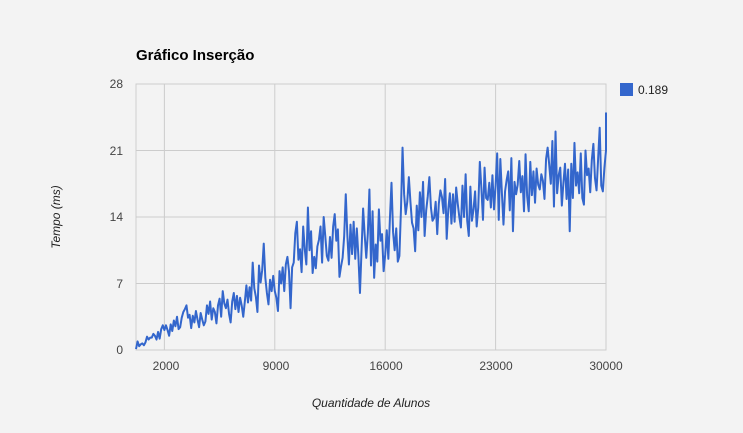  What do you see at coordinates (119, 284) in the screenshot?
I see `y-tick-label: 7` at bounding box center [119, 284].